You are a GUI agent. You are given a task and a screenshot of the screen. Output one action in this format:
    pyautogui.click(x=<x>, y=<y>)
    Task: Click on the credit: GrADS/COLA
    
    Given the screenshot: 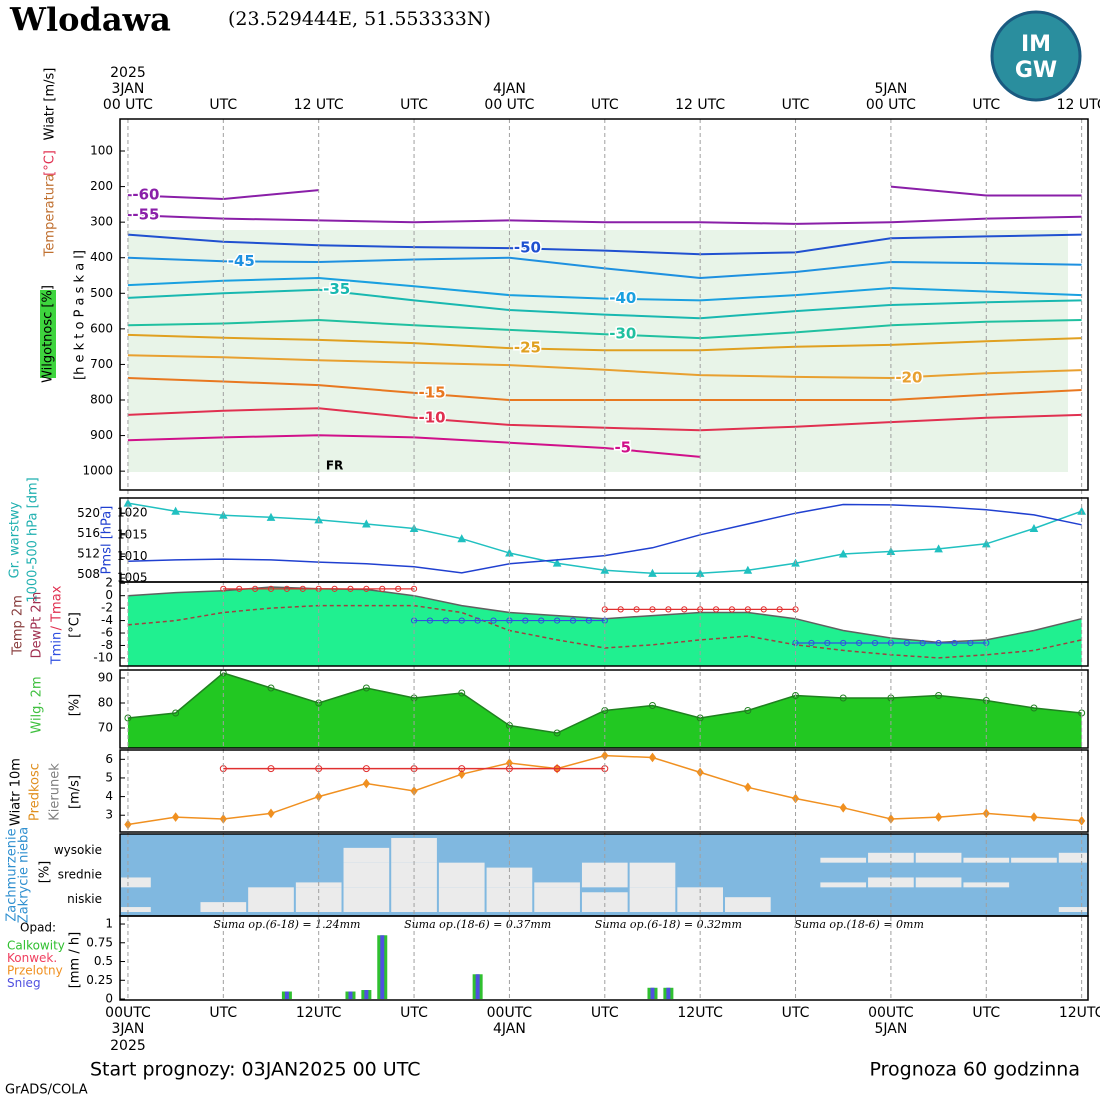 What is the action you would take?
    pyautogui.click(x=46, y=1090)
    